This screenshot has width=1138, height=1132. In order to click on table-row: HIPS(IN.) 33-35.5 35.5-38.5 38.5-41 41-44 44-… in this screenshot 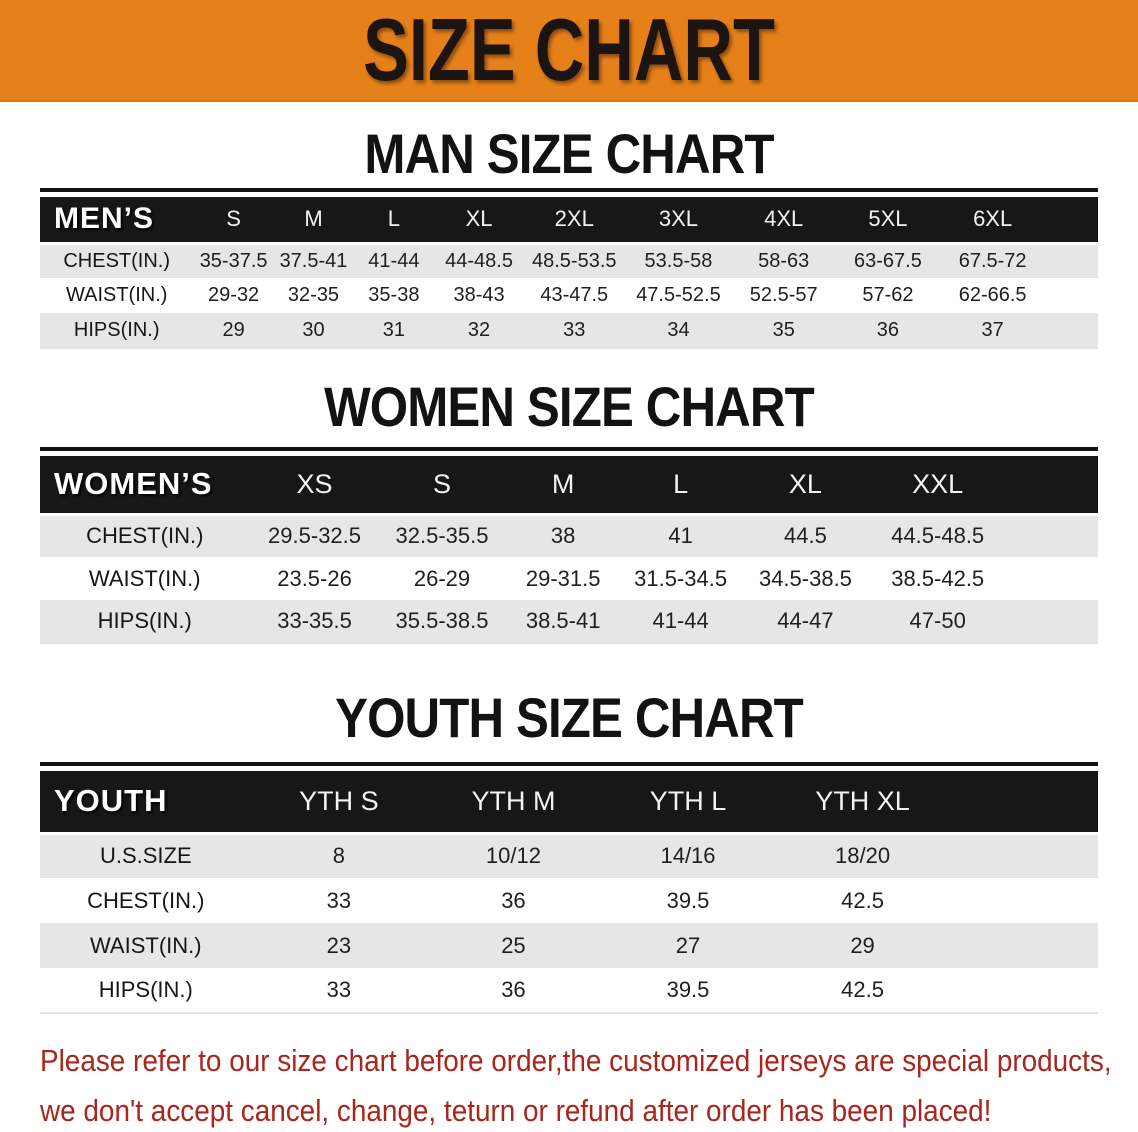, I will do `click(569, 621)`.